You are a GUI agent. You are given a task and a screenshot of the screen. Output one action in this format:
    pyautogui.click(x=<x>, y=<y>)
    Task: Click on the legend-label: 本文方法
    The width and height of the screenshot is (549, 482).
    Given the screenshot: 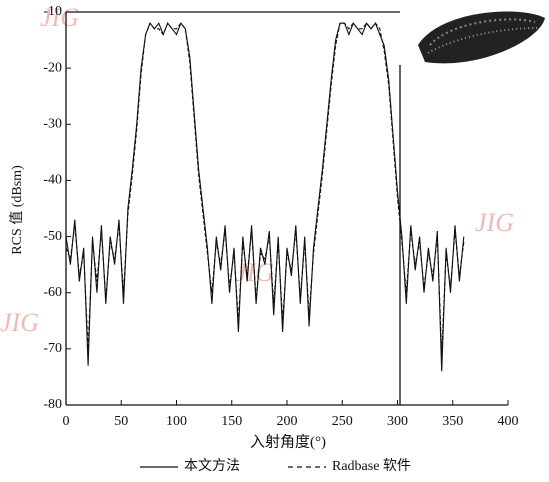 What is the action you would take?
    pyautogui.click(x=212, y=466)
    